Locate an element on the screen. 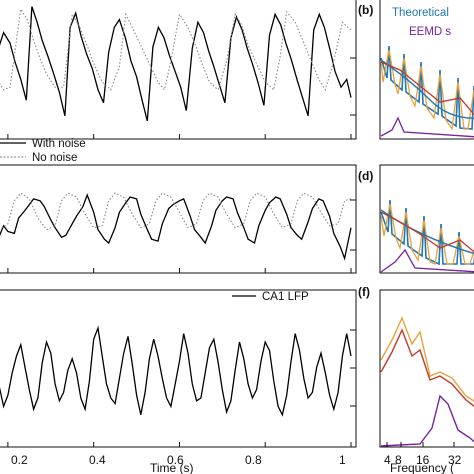  ftick-label-32: 32 is located at coordinates (455, 460).